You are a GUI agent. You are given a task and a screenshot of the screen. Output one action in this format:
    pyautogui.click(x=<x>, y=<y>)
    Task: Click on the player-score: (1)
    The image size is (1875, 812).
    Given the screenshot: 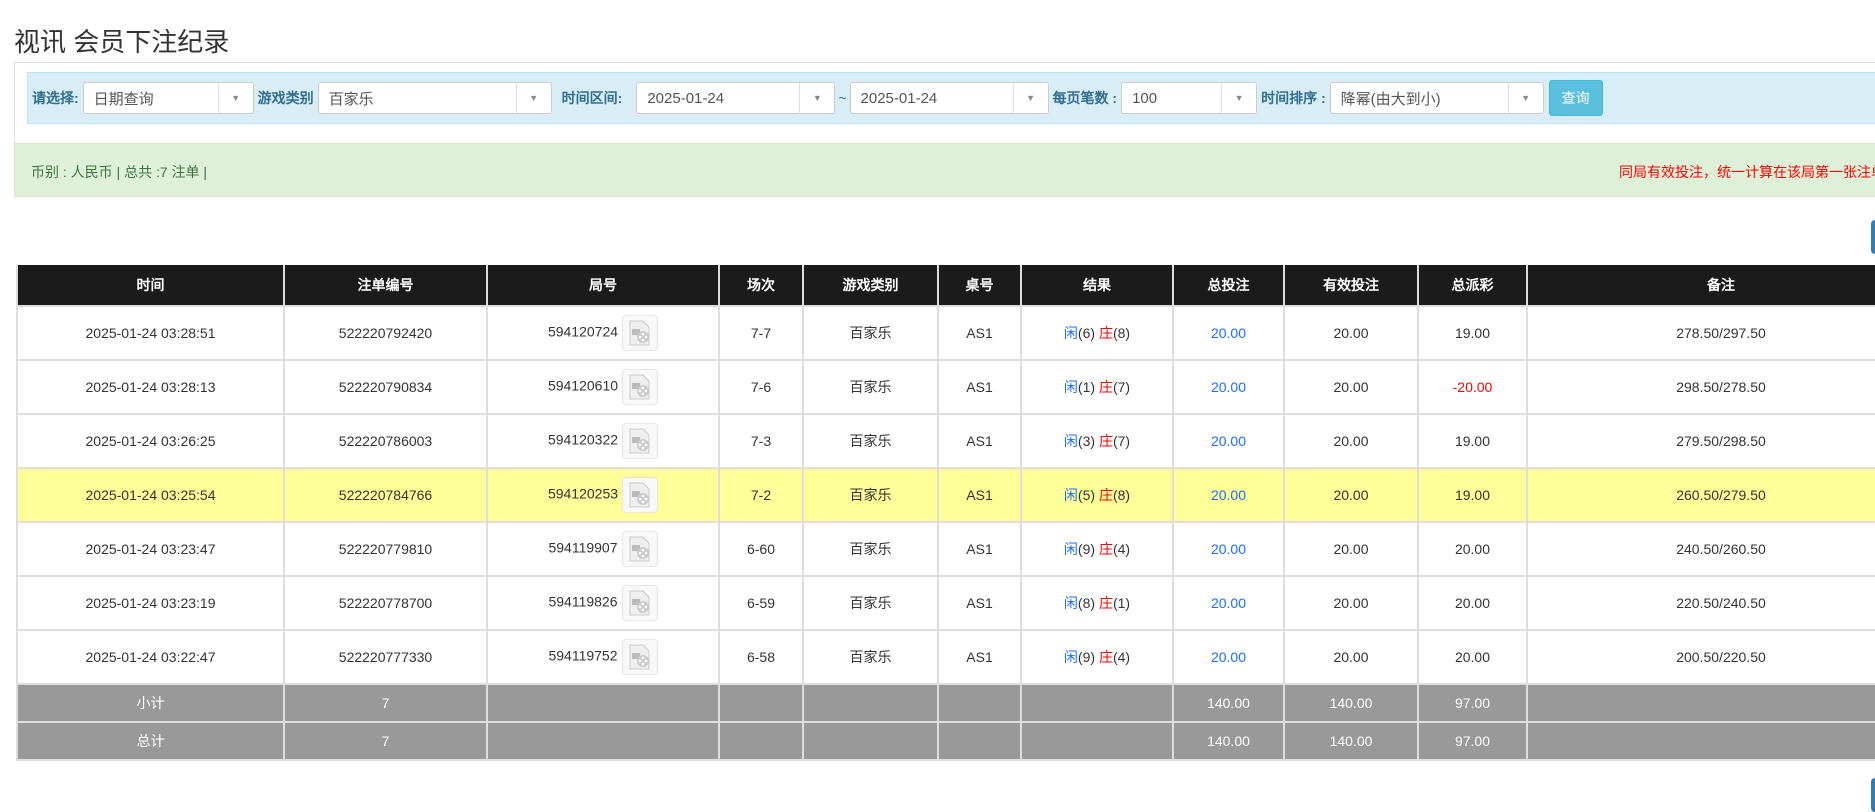 What is the action you would take?
    pyautogui.click(x=1086, y=387)
    